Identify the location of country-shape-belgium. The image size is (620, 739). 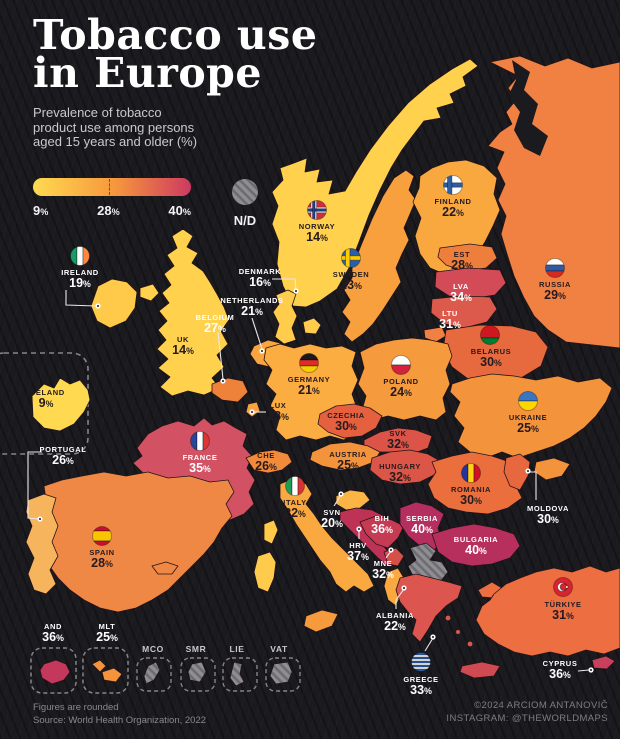
(230, 390).